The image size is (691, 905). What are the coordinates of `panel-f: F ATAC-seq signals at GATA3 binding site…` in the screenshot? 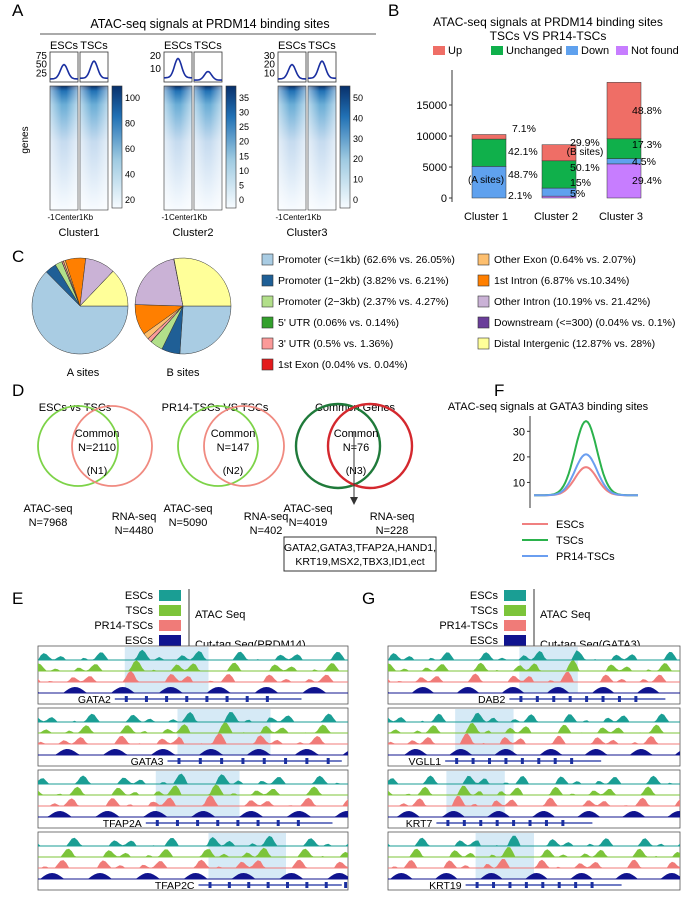 It's located at (548, 472).